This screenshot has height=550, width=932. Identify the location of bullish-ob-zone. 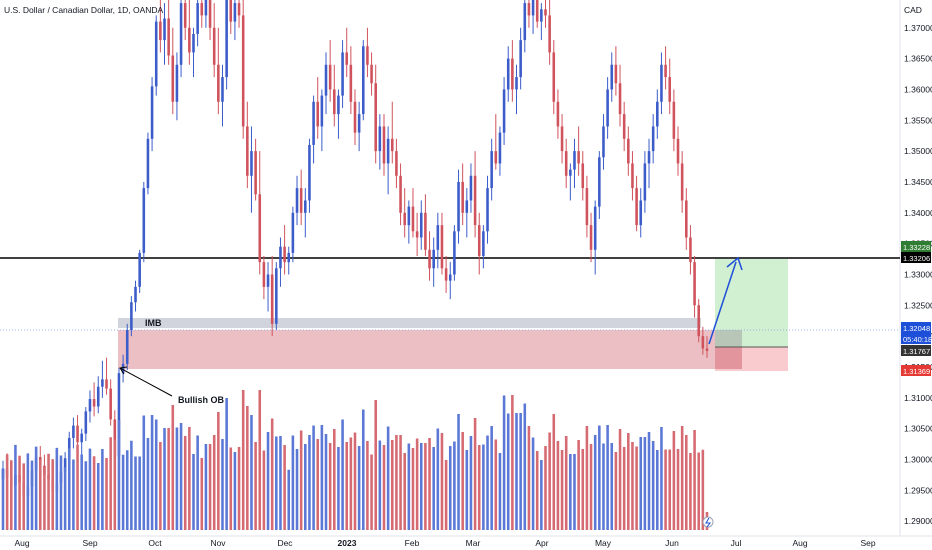
(416, 349).